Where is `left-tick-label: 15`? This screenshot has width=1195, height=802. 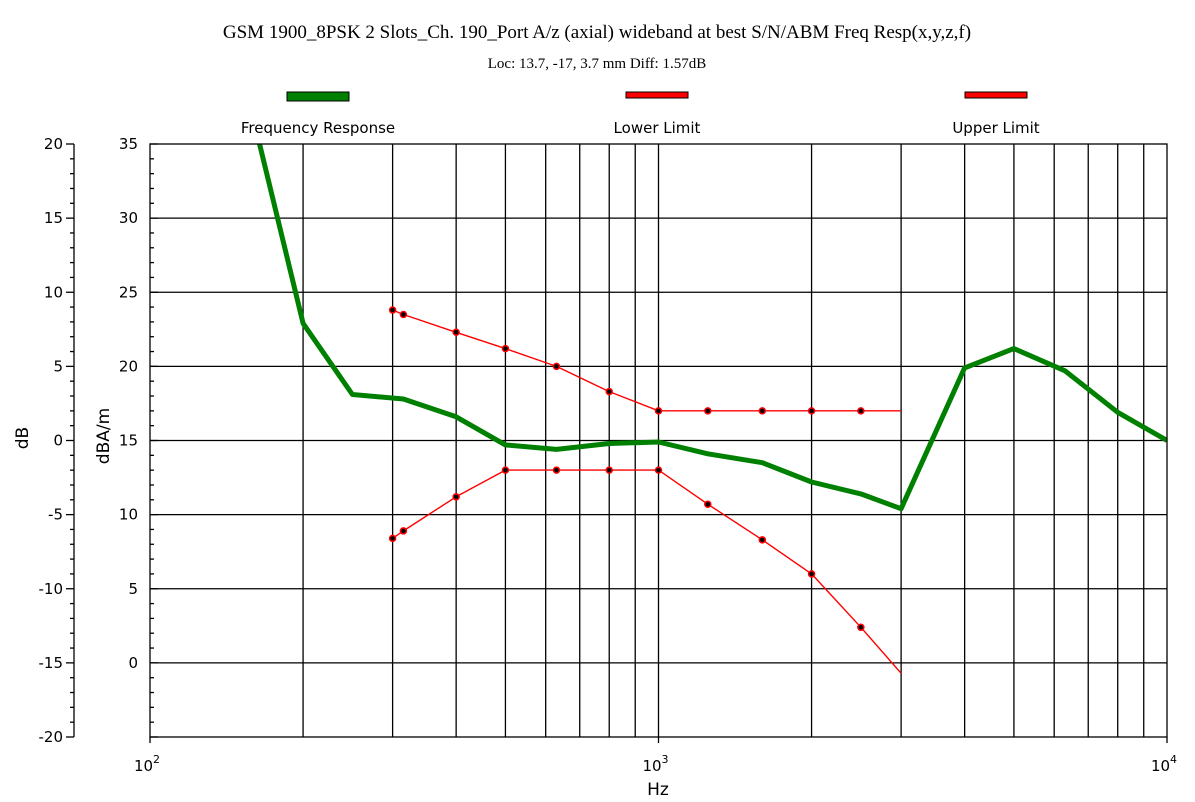 left-tick-label: 15 is located at coordinates (53, 218).